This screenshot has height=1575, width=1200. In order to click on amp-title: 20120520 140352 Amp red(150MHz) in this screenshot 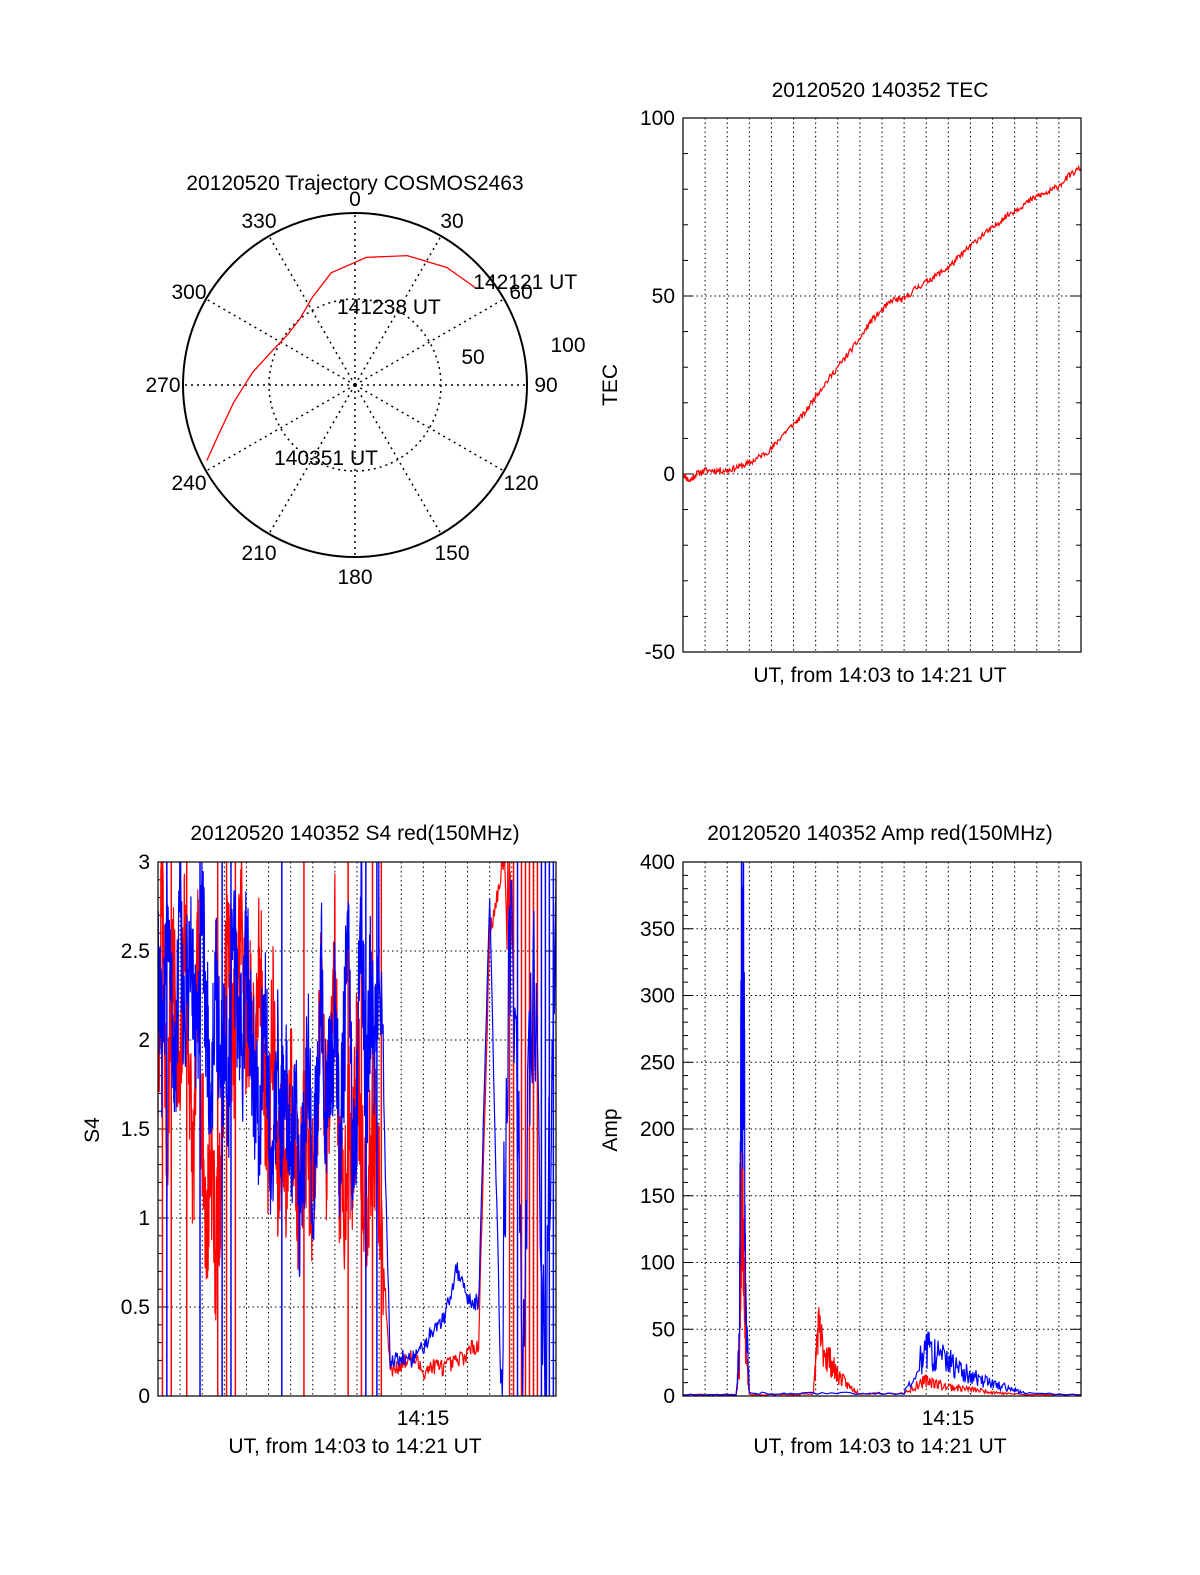, I will do `click(880, 833)`.